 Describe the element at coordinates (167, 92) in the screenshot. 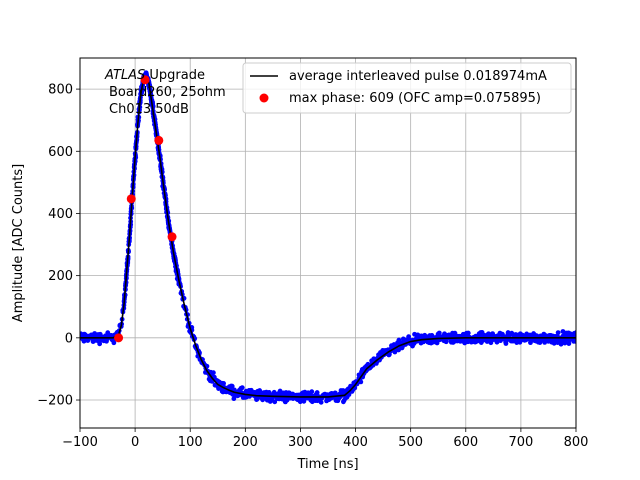

I see `annotation-line-2: Board260, 25ohm` at that location.